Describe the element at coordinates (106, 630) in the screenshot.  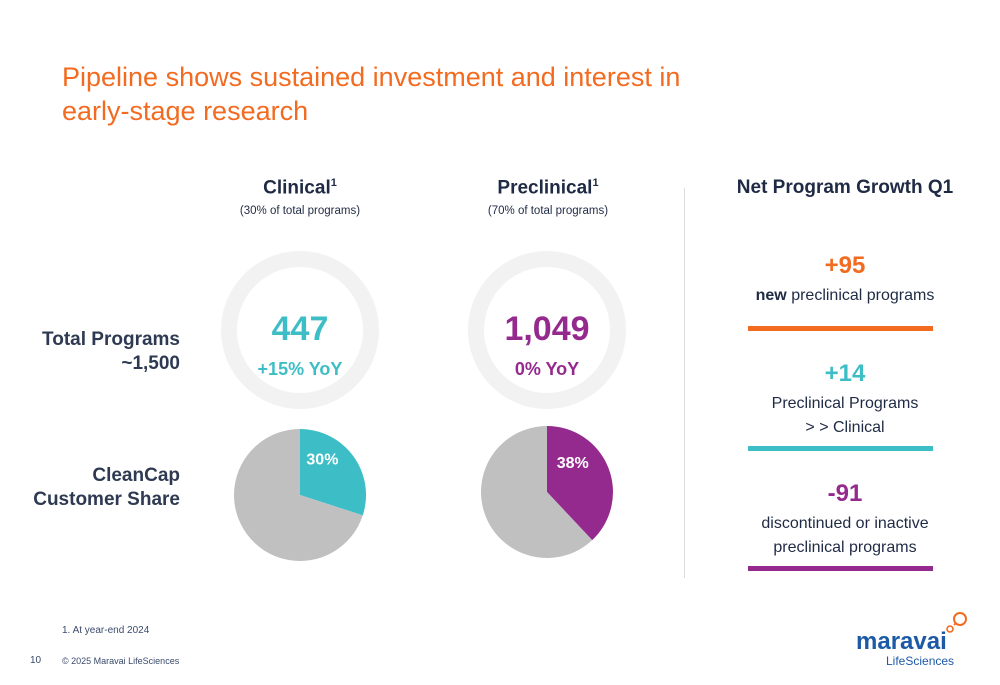
I see `footnote: 1. At year-end 2024` at that location.